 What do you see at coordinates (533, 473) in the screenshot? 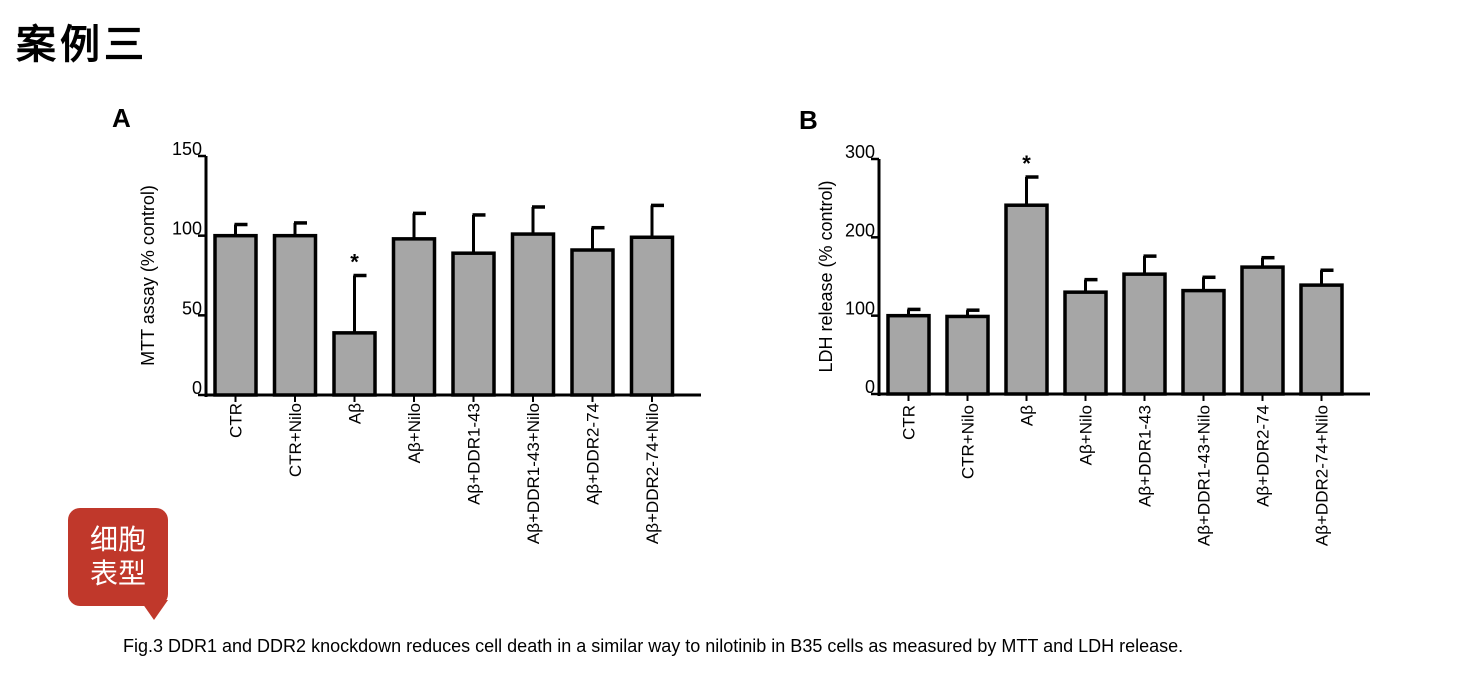
I see `category-label-a: Aβ+DDR1-43+Nilo` at bounding box center [533, 473].